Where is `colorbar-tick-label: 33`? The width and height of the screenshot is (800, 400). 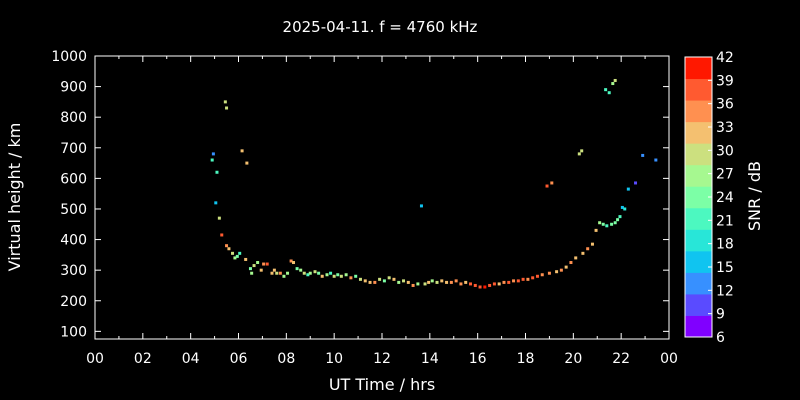
colorbar-tick-label: 33 is located at coordinates (725, 128).